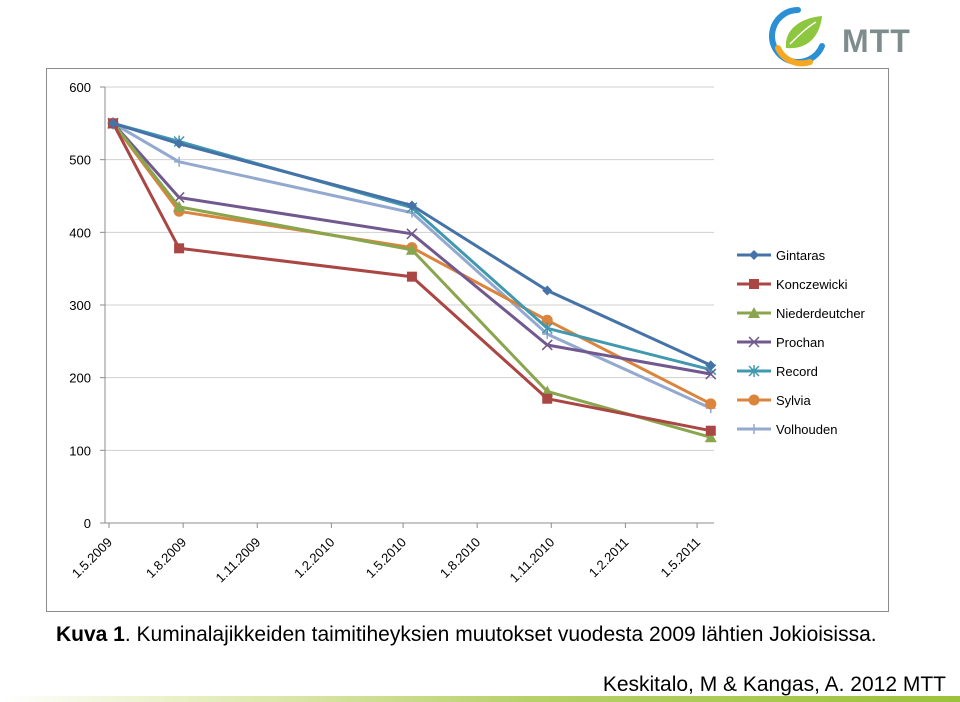 This screenshot has height=702, width=960. Describe the element at coordinates (92, 558) in the screenshot. I see `x-tick-label: 1.5.2009` at that location.